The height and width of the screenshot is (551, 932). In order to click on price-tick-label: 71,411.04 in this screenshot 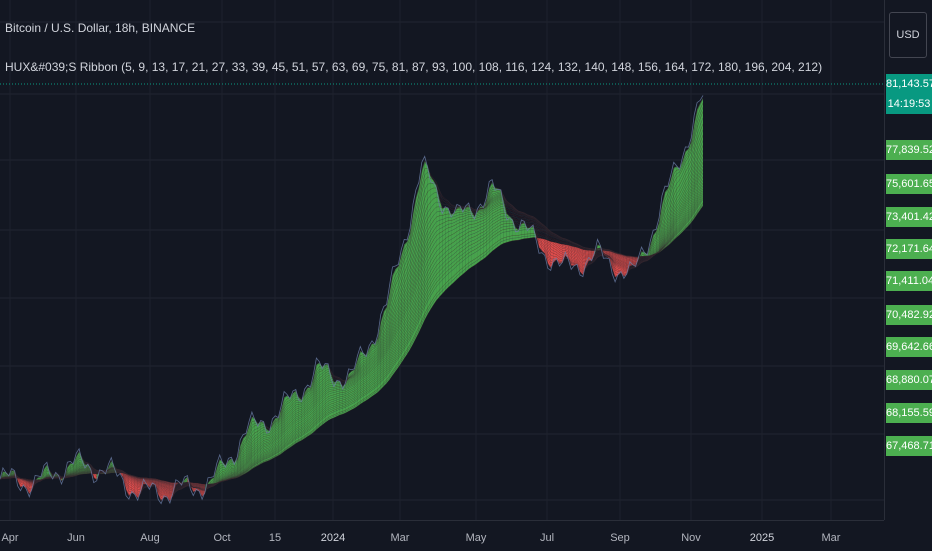, I will do `click(909, 281)`.